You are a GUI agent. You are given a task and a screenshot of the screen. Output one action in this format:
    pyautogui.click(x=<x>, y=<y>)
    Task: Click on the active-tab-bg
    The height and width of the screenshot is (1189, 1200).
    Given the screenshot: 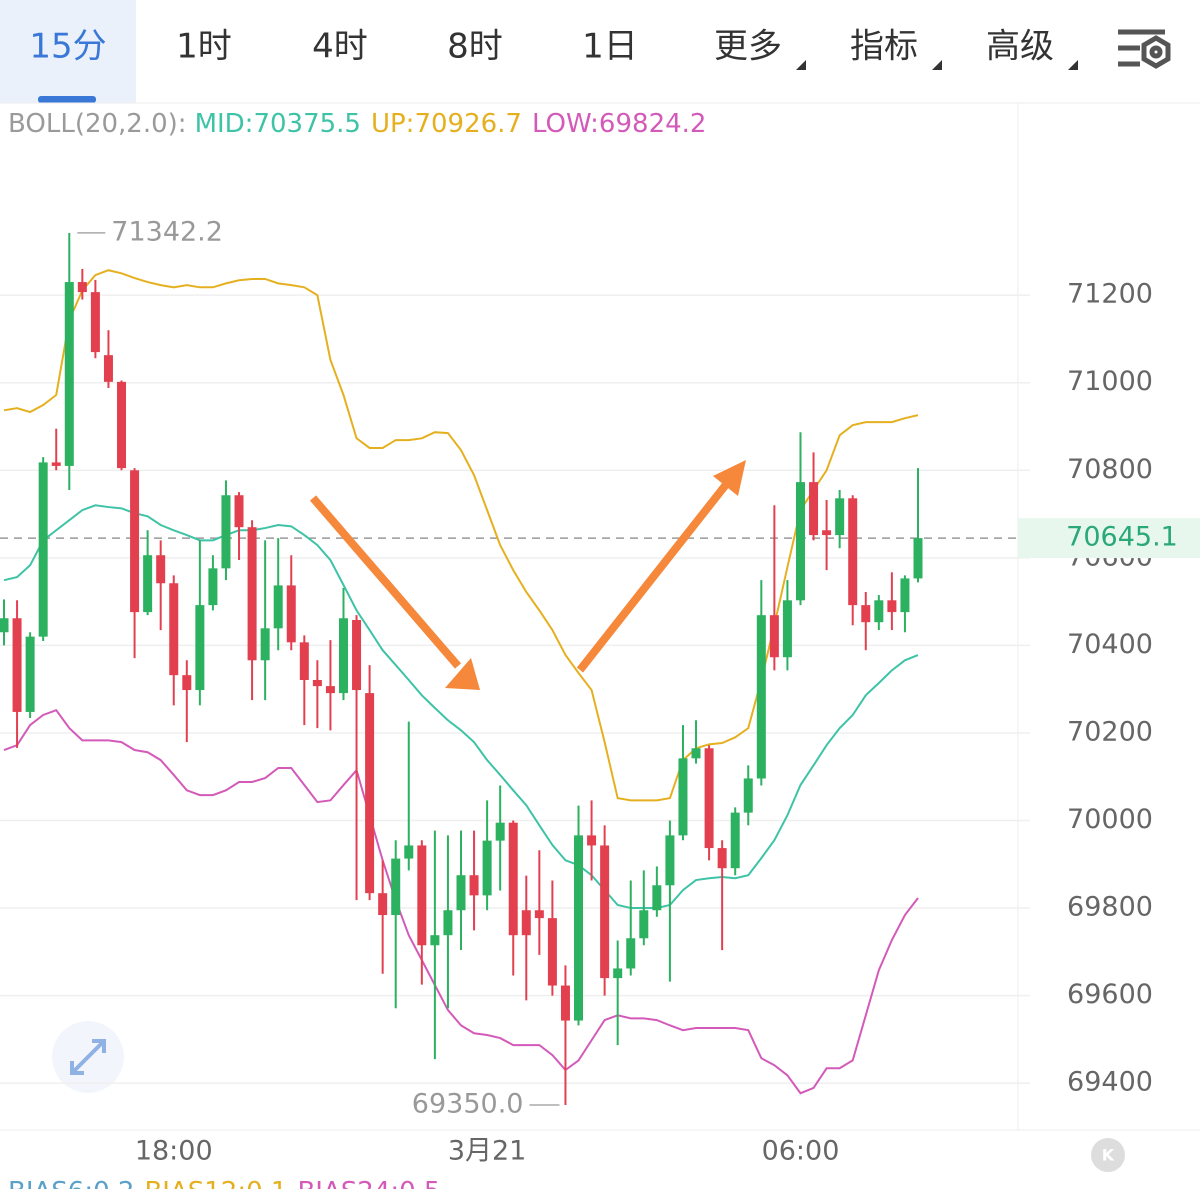 What is the action you would take?
    pyautogui.click(x=68, y=51)
    